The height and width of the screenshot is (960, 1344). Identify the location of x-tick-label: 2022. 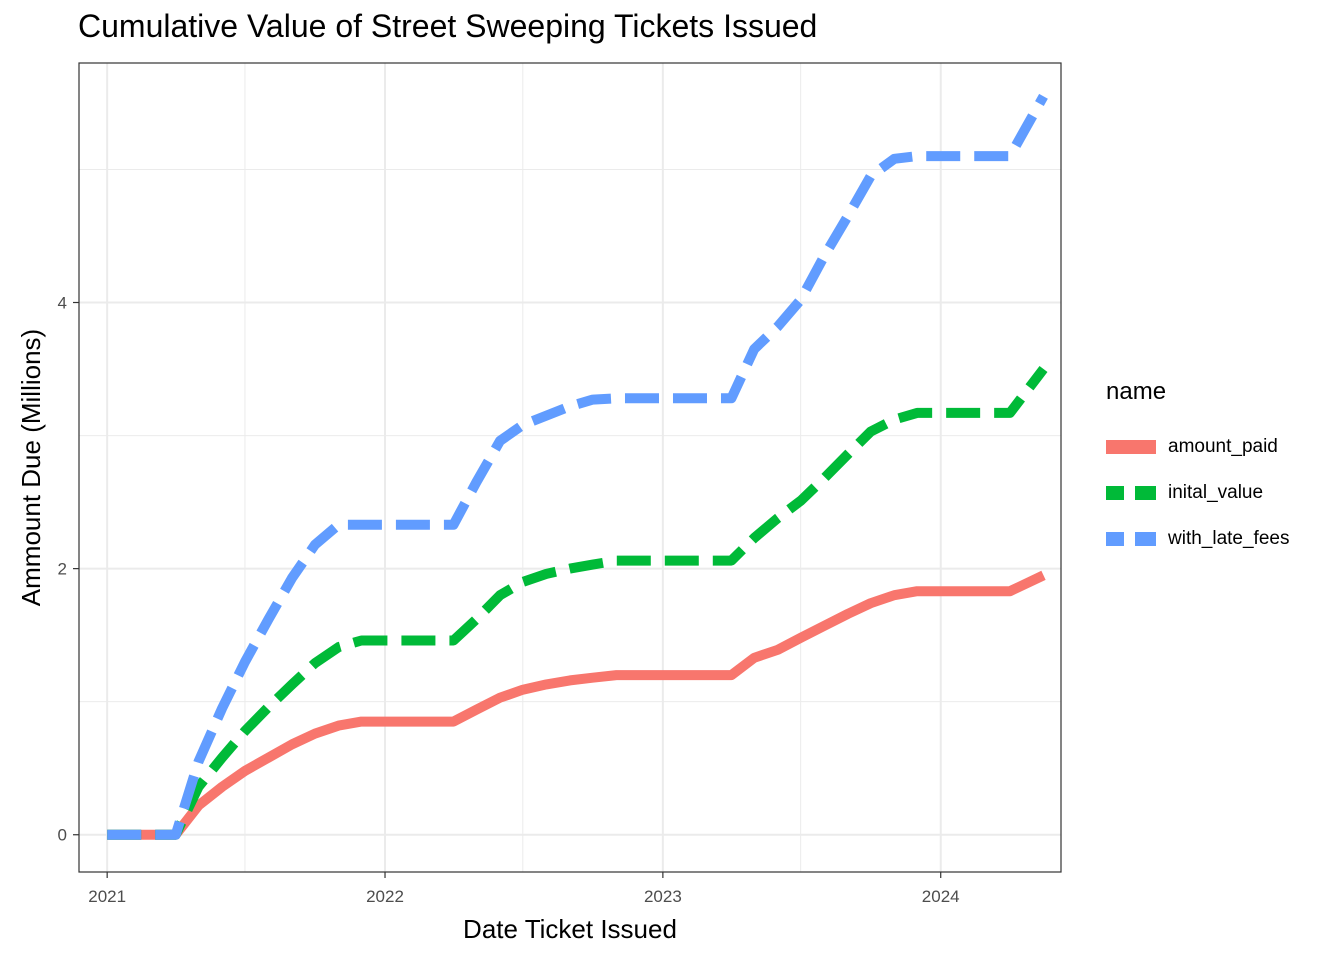
(385, 896).